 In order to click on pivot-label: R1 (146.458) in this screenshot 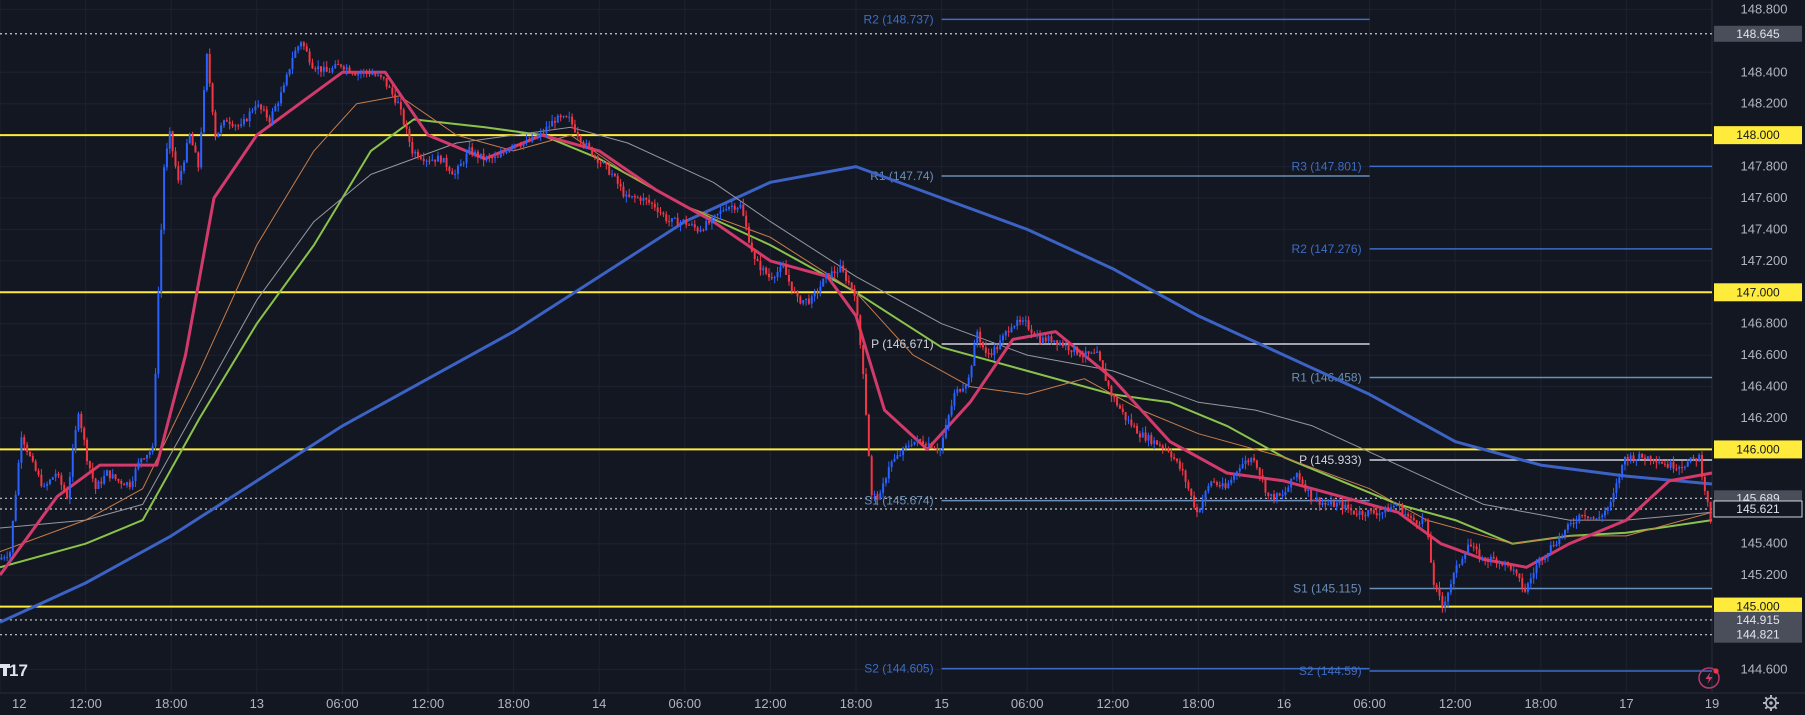, I will do `click(1327, 377)`.